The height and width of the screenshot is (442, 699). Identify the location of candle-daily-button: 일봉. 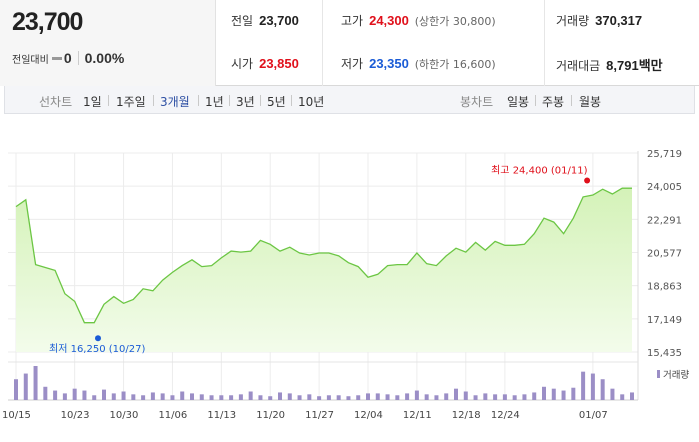
(518, 102).